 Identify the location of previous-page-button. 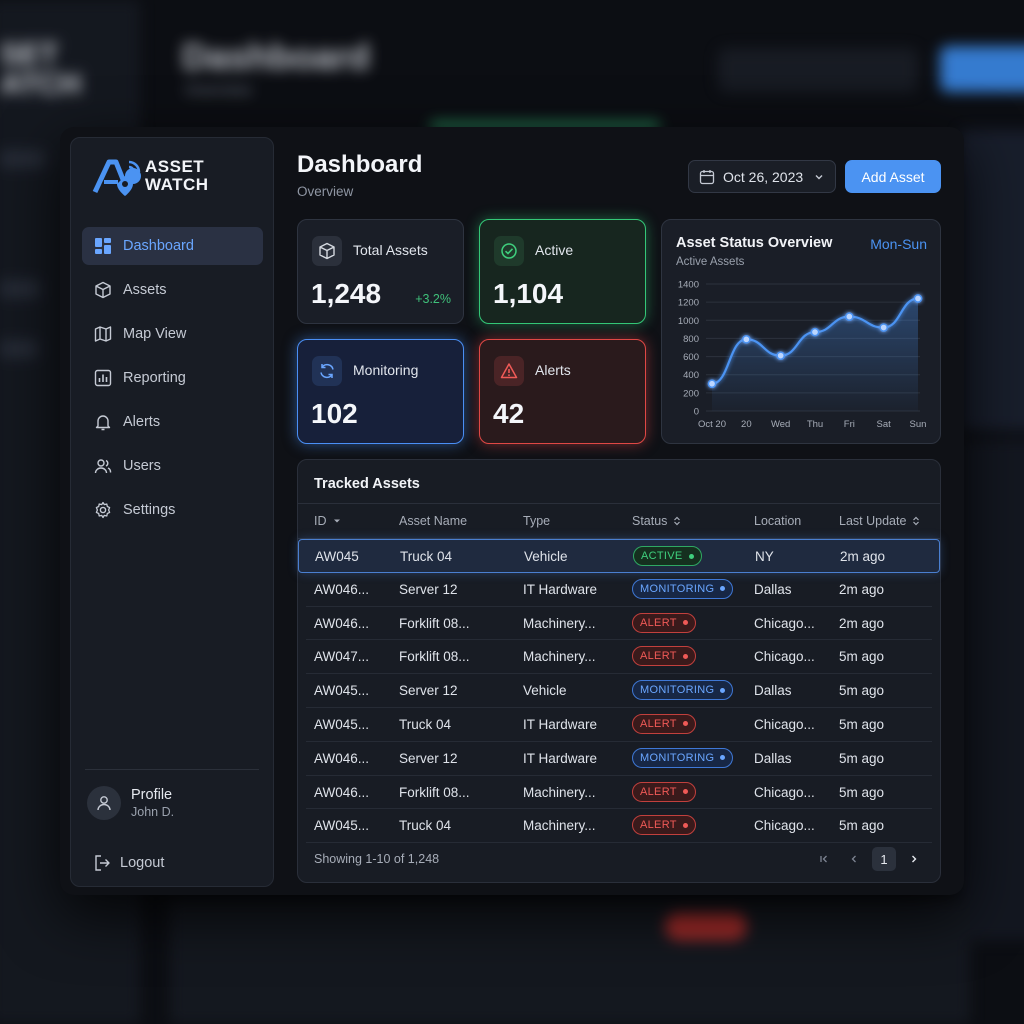
(854, 859).